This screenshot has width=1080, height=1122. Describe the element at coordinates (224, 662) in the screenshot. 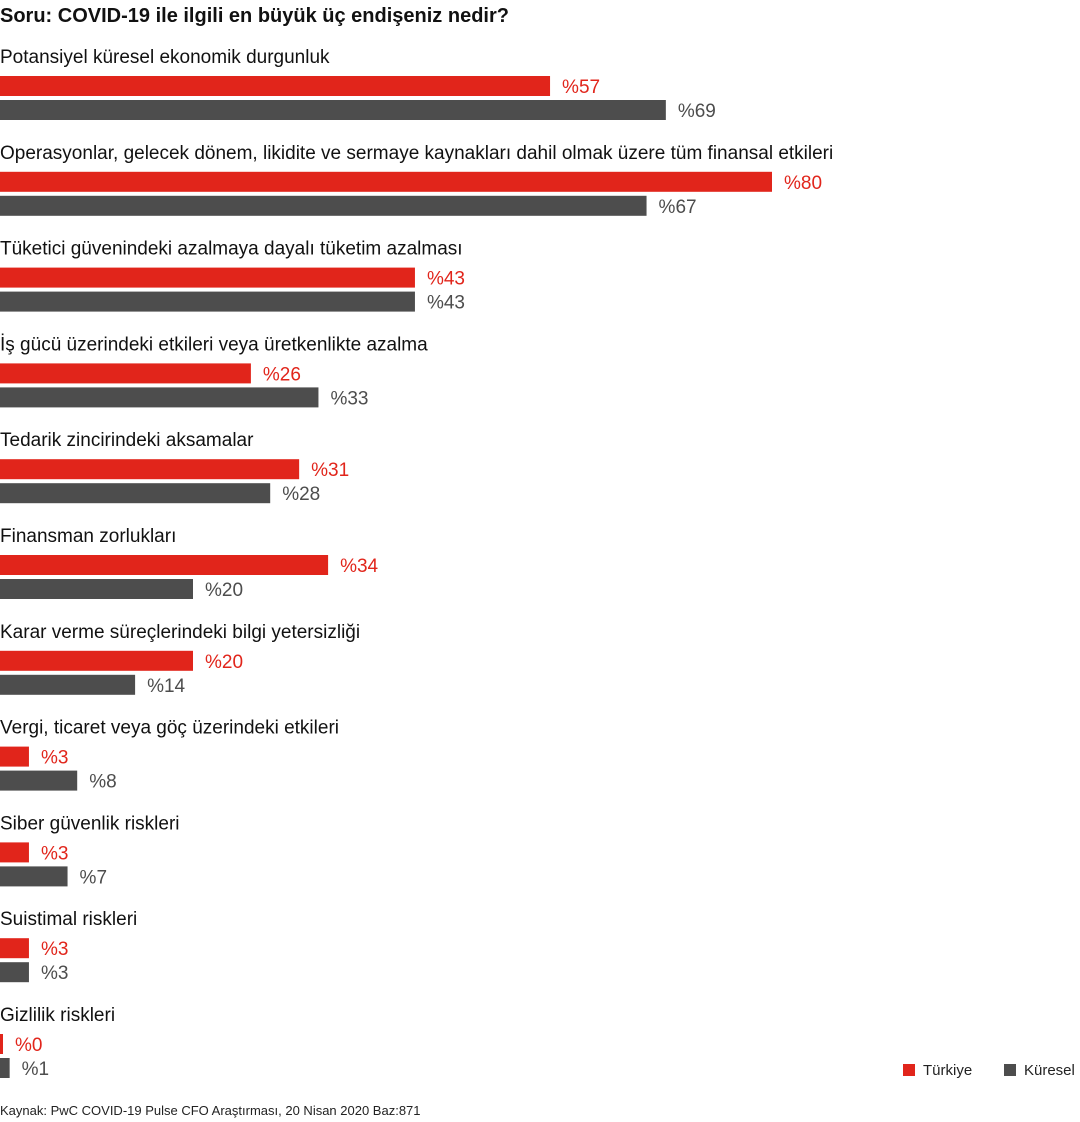

I see `data-label-turkiye: %20` at that location.